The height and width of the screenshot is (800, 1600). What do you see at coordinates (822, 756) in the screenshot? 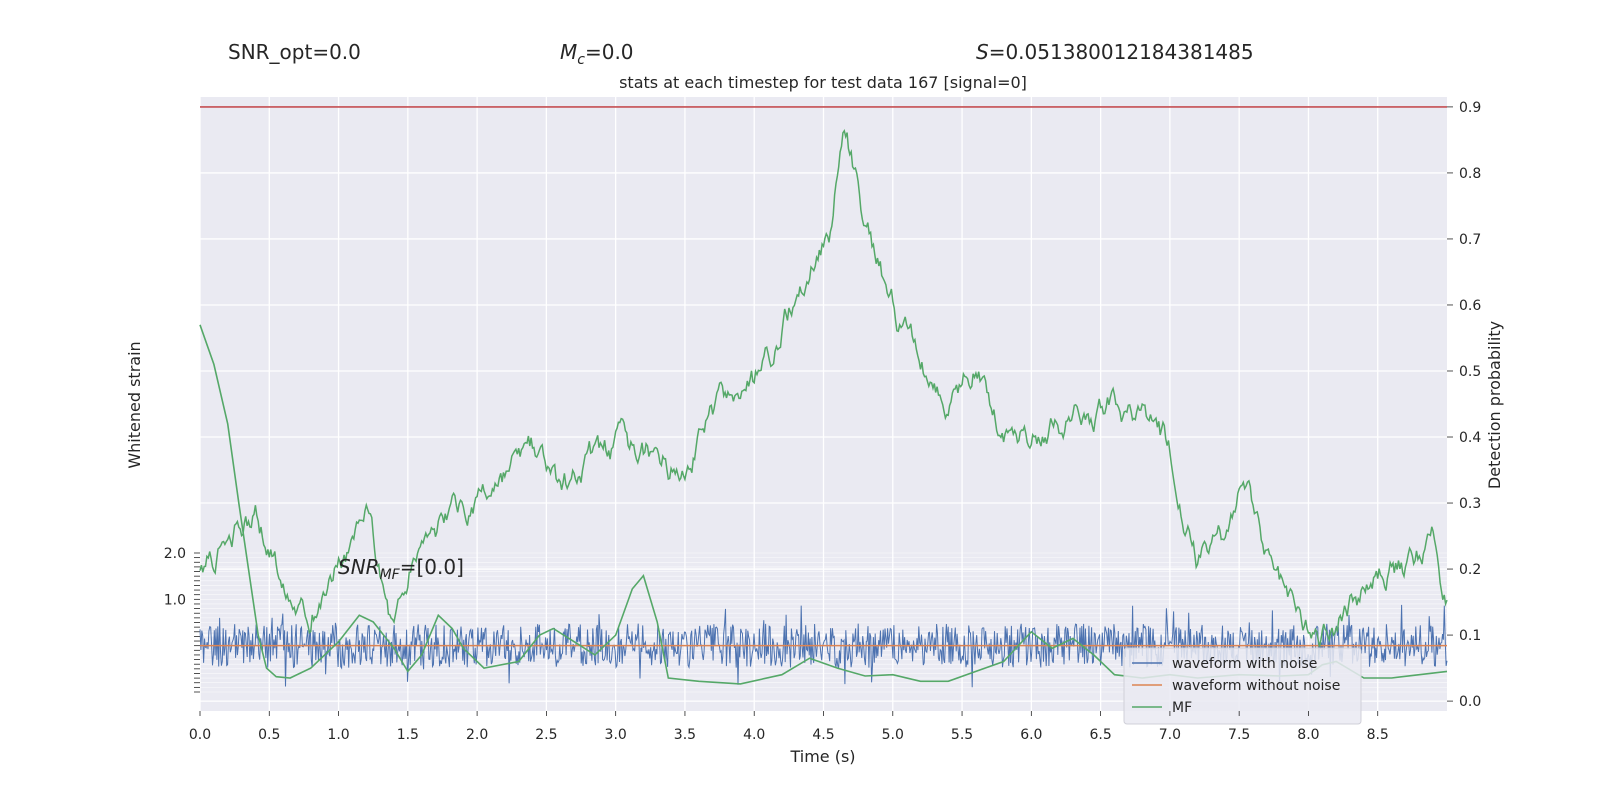
I see `x-axis-label: Time (s)` at bounding box center [822, 756].